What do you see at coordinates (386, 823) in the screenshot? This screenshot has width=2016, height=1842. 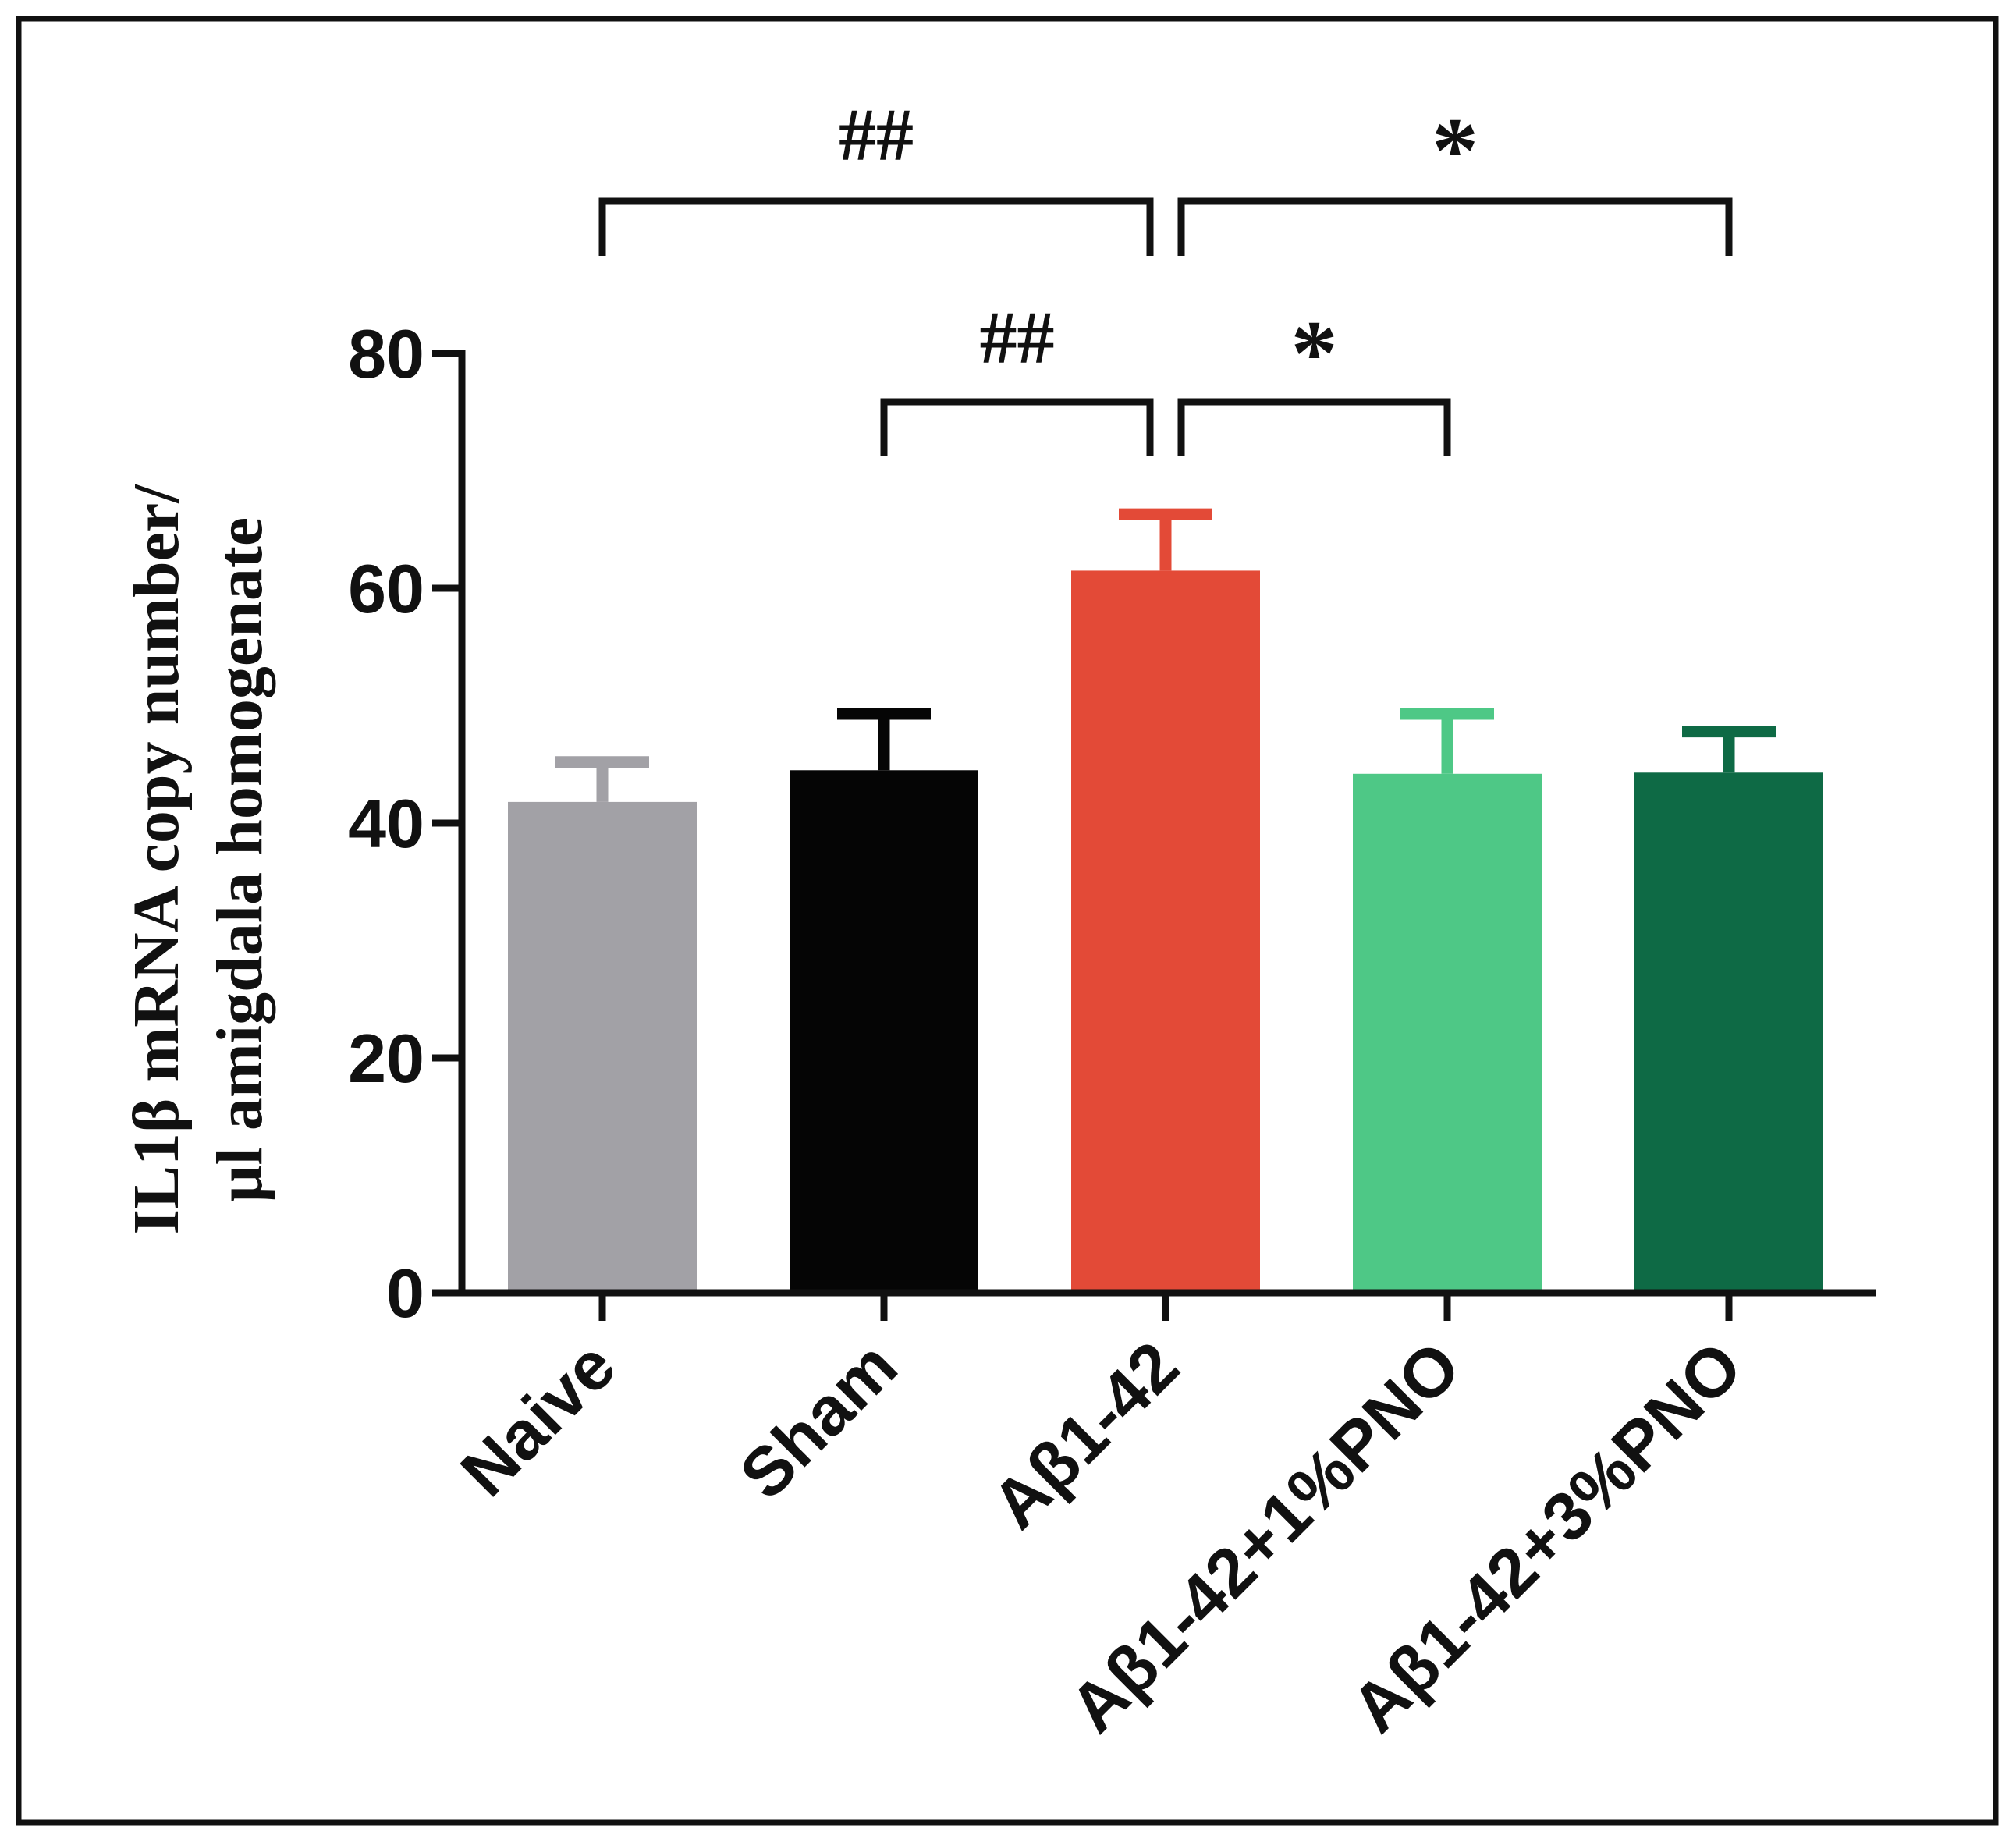 I see `y-tick-label: 40` at bounding box center [386, 823].